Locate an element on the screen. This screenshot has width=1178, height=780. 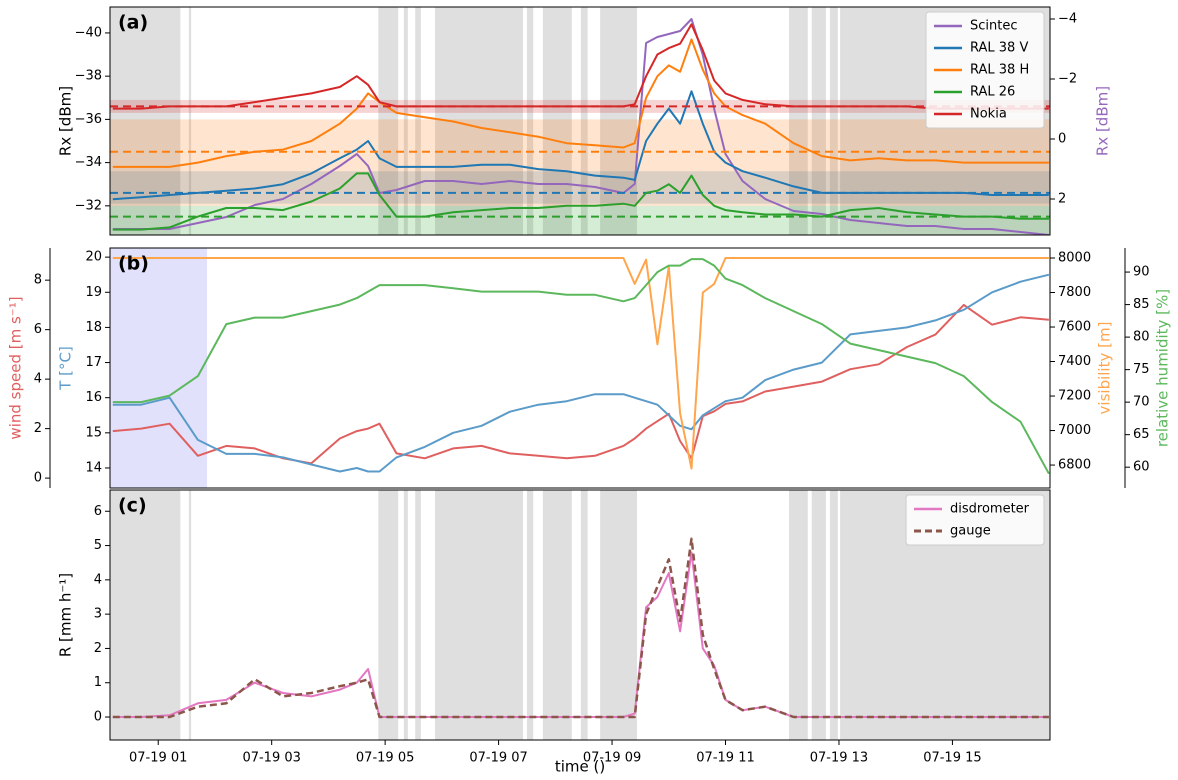
x-tick-label: 07-19 01 is located at coordinates (158, 758).